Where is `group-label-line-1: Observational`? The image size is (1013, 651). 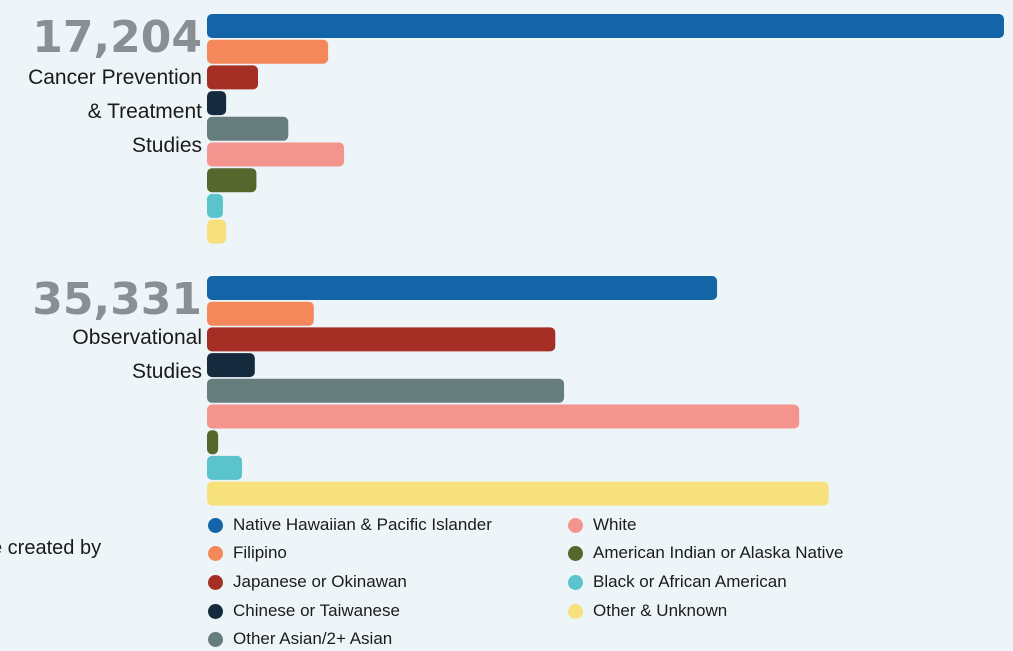 group-label-line-1: Observational is located at coordinates (137, 337).